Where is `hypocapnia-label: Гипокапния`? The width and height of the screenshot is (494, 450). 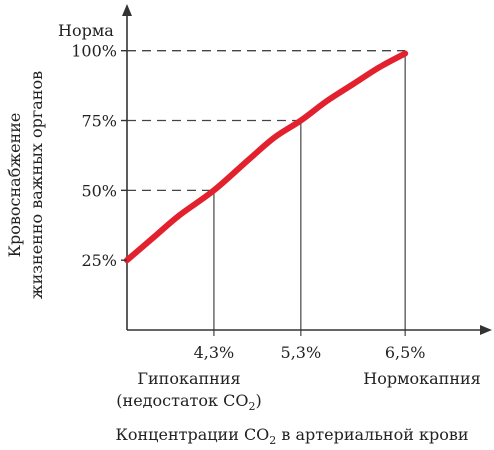 hypocapnia-label: Гипокапния is located at coordinates (188, 378).